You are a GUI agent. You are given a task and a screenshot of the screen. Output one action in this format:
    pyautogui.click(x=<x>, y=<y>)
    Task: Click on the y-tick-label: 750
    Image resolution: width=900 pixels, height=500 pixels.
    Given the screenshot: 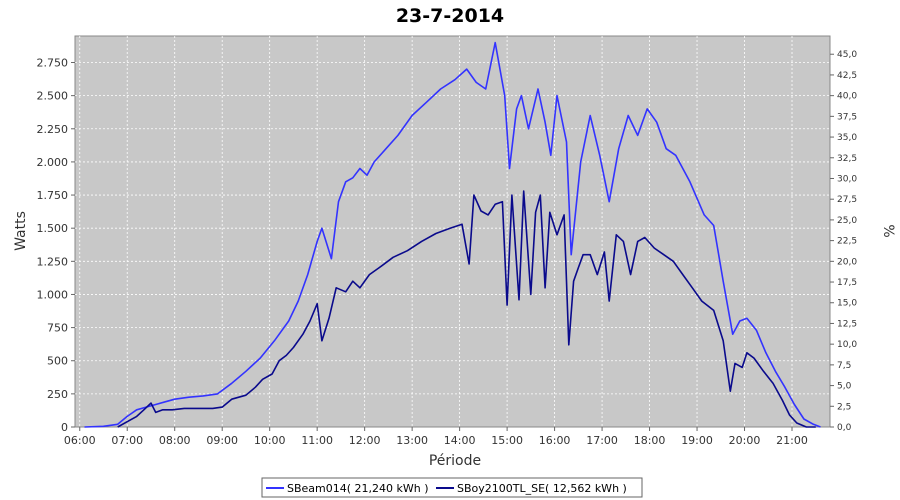 What is the action you would take?
    pyautogui.click(x=57, y=328)
    